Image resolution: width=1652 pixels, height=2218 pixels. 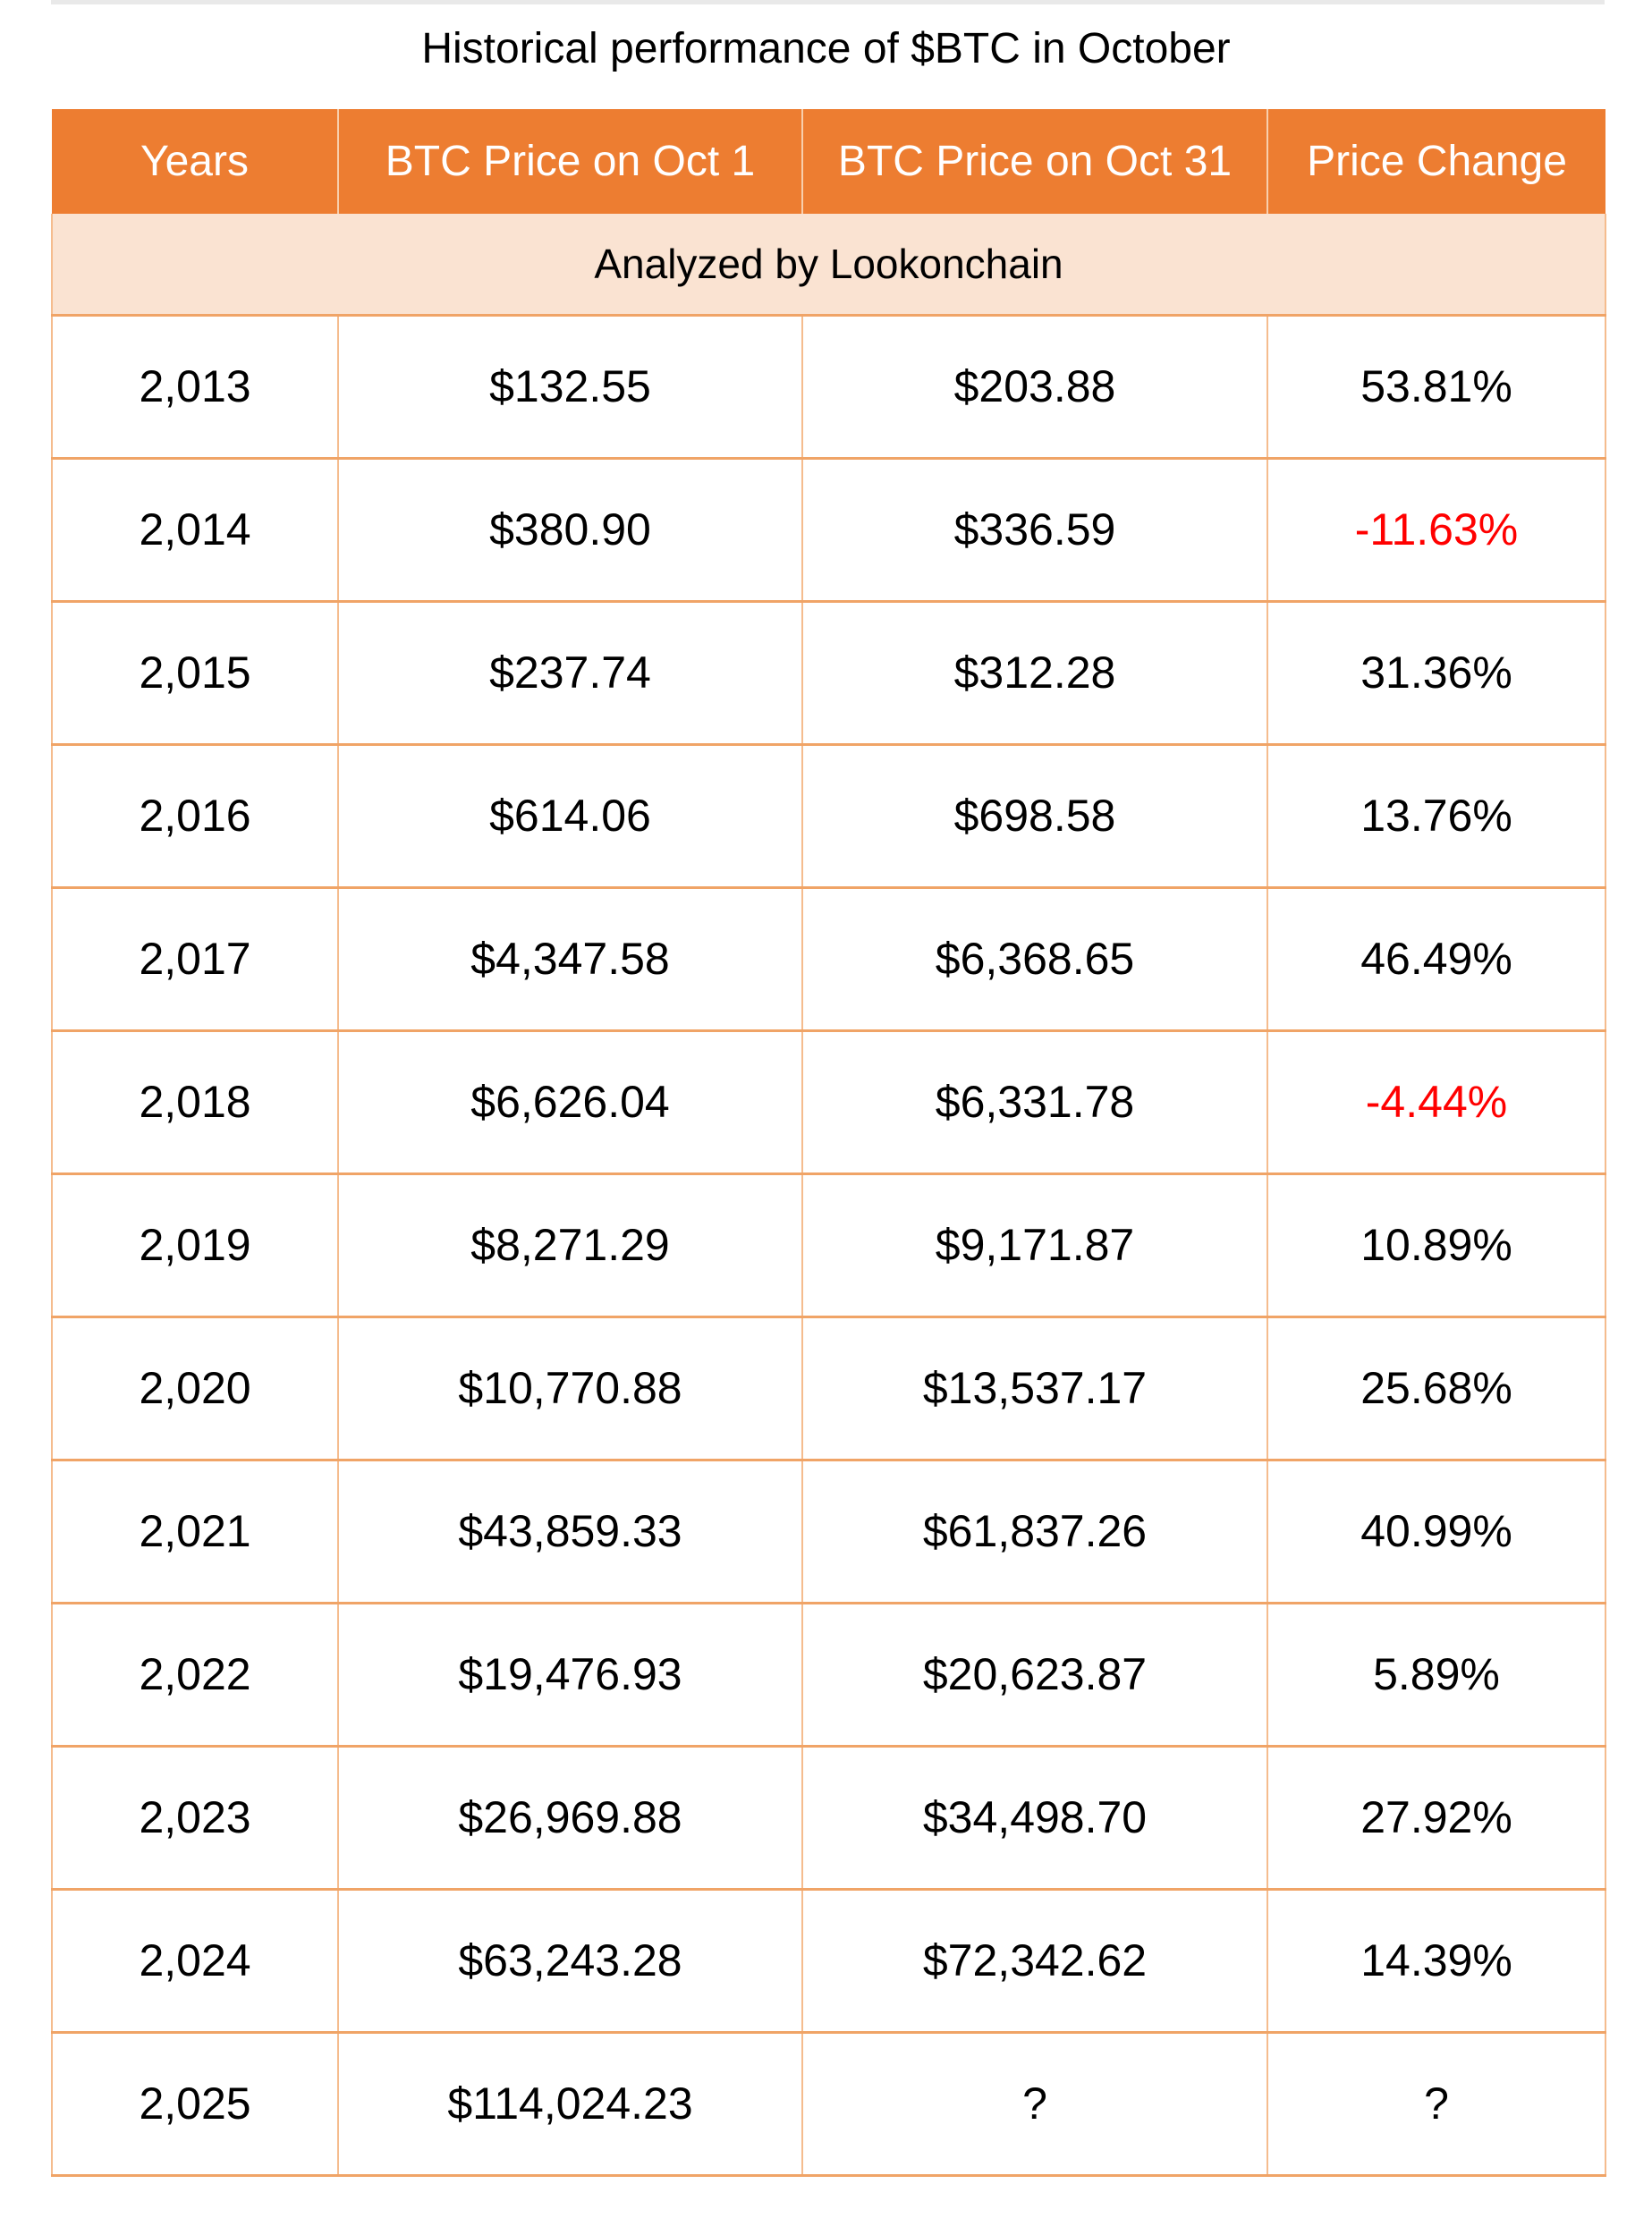 What do you see at coordinates (1437, 387) in the screenshot?
I see `cell-price-change: 53.81%` at bounding box center [1437, 387].